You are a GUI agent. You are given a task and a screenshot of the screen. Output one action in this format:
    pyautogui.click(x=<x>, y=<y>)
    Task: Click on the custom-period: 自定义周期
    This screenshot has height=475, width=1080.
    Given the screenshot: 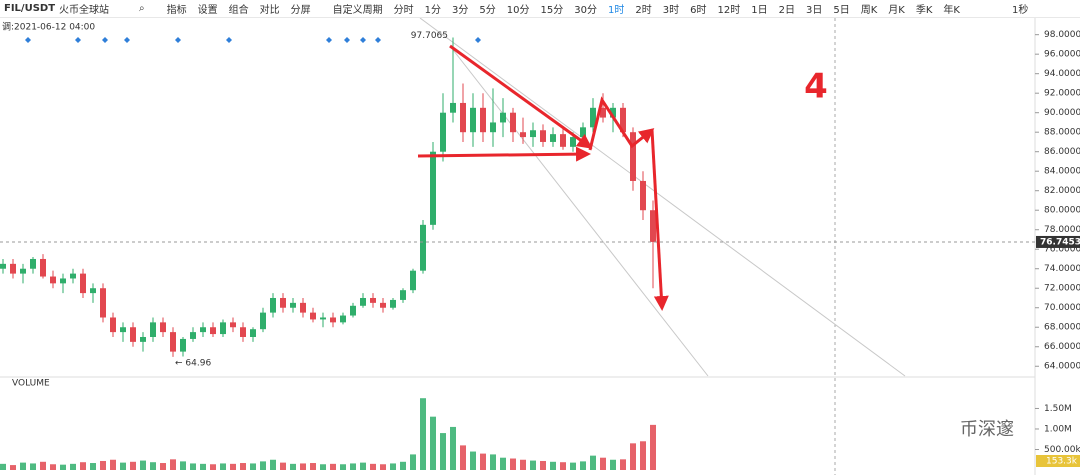 What is the action you would take?
    pyautogui.click(x=357, y=10)
    